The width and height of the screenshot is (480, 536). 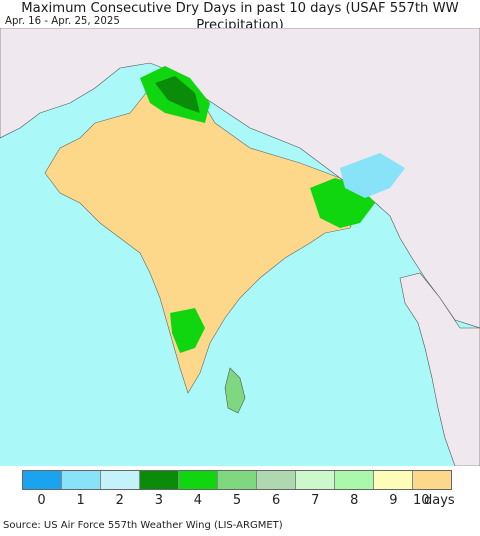 What do you see at coordinates (276, 500) in the screenshot?
I see `legend-label: 6` at bounding box center [276, 500].